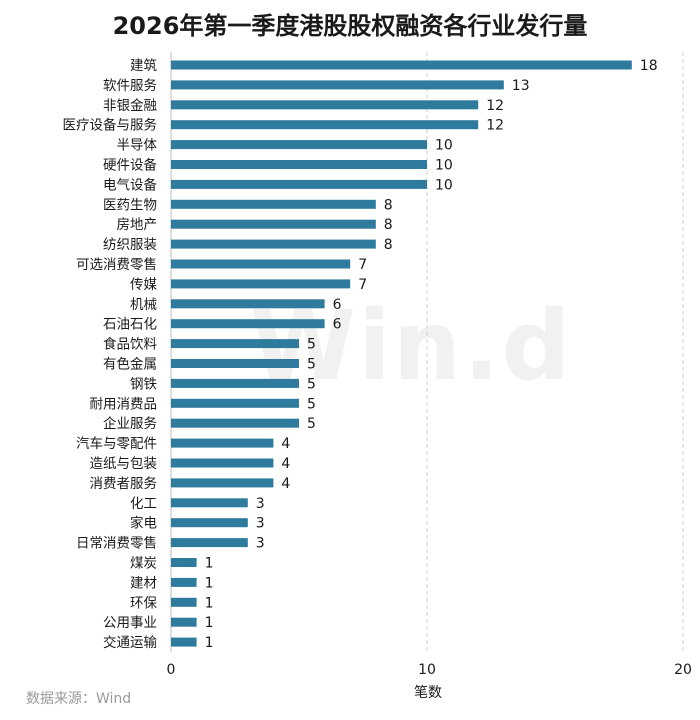  What do you see at coordinates (116, 443) in the screenshot?
I see `category-label: 汽车与零配件` at bounding box center [116, 443].